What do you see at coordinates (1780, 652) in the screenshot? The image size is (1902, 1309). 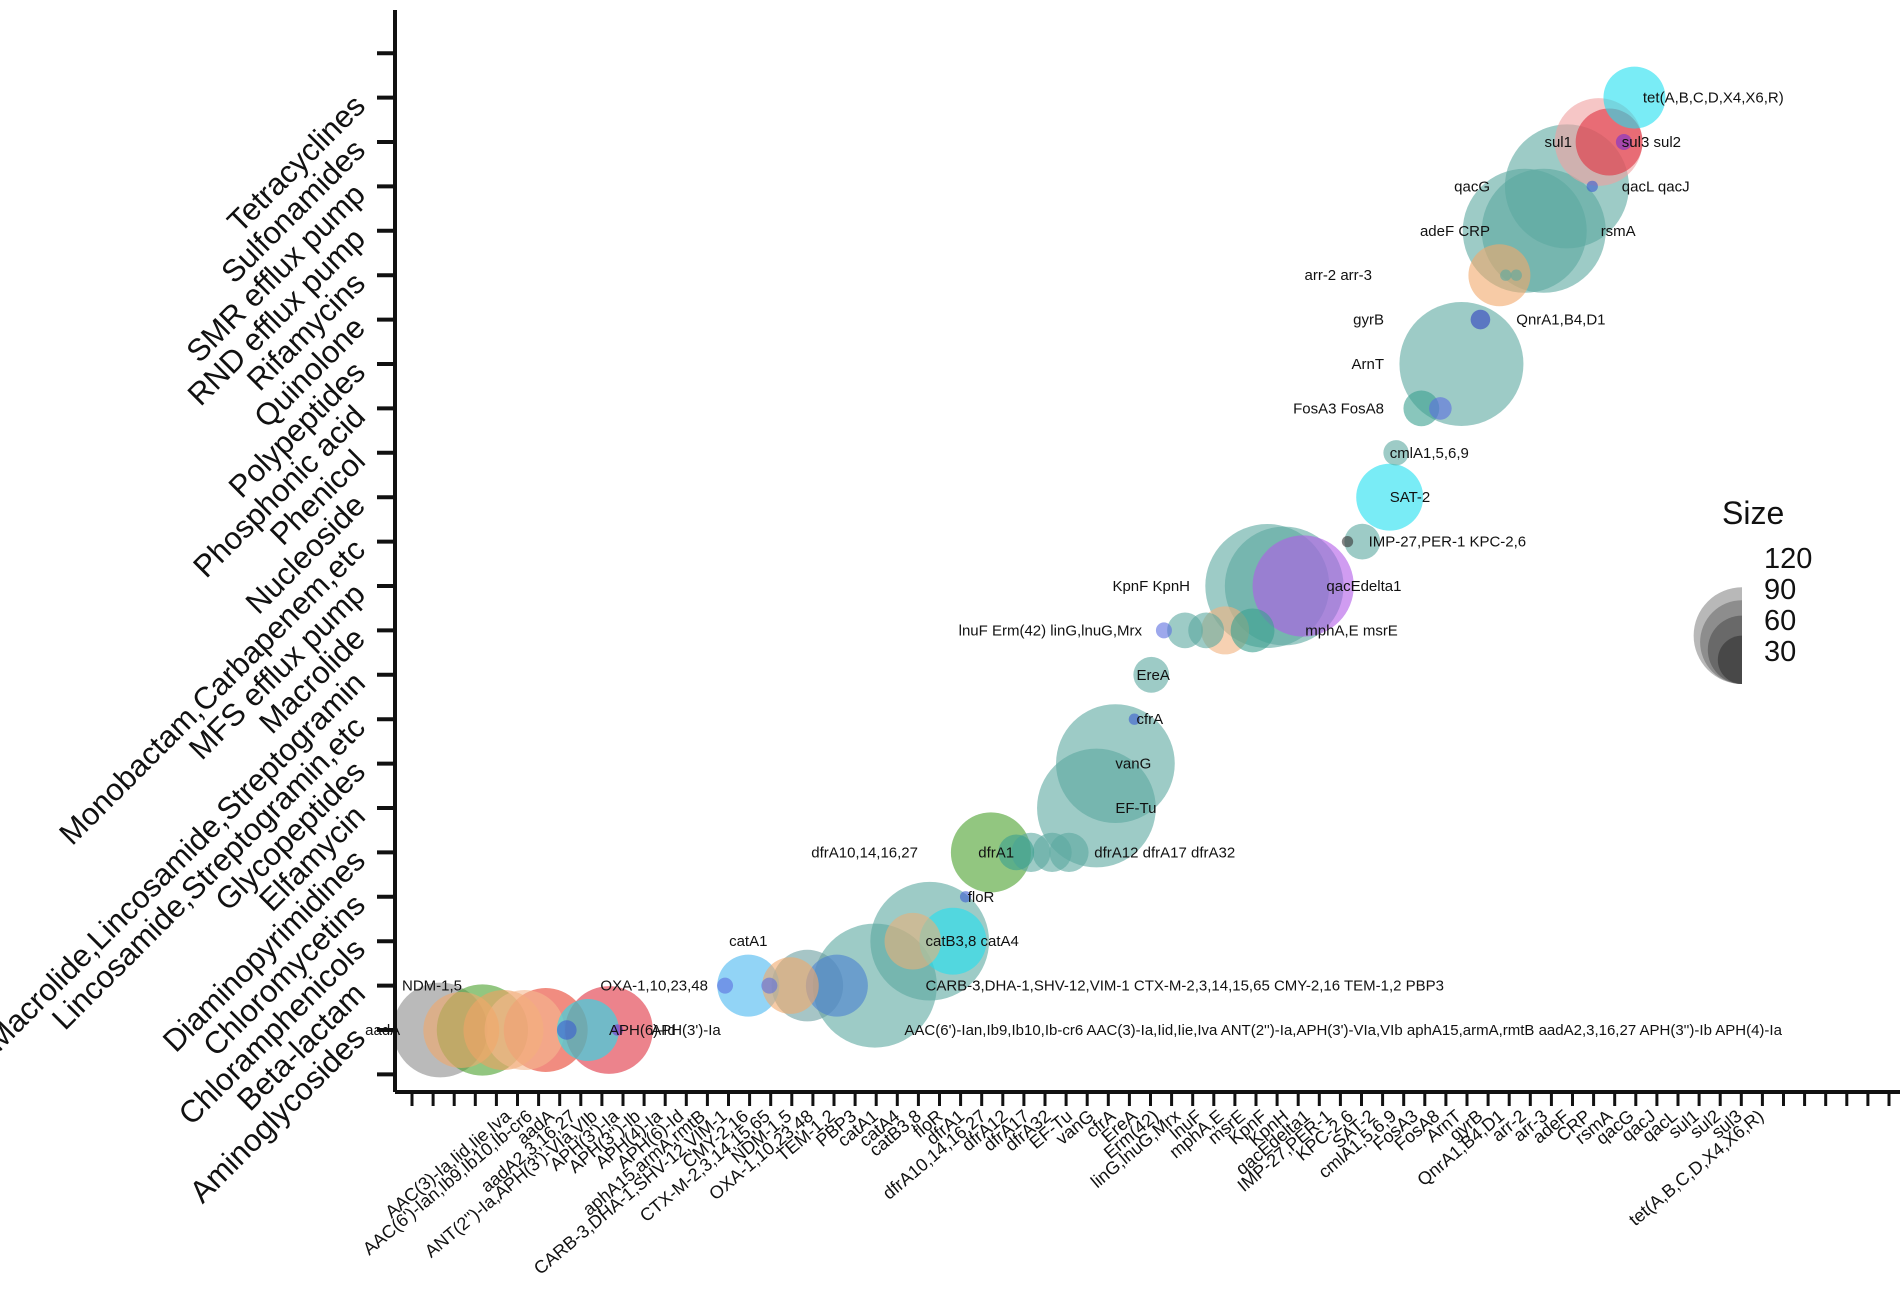 I see `legend-size-value: 30` at bounding box center [1780, 652].